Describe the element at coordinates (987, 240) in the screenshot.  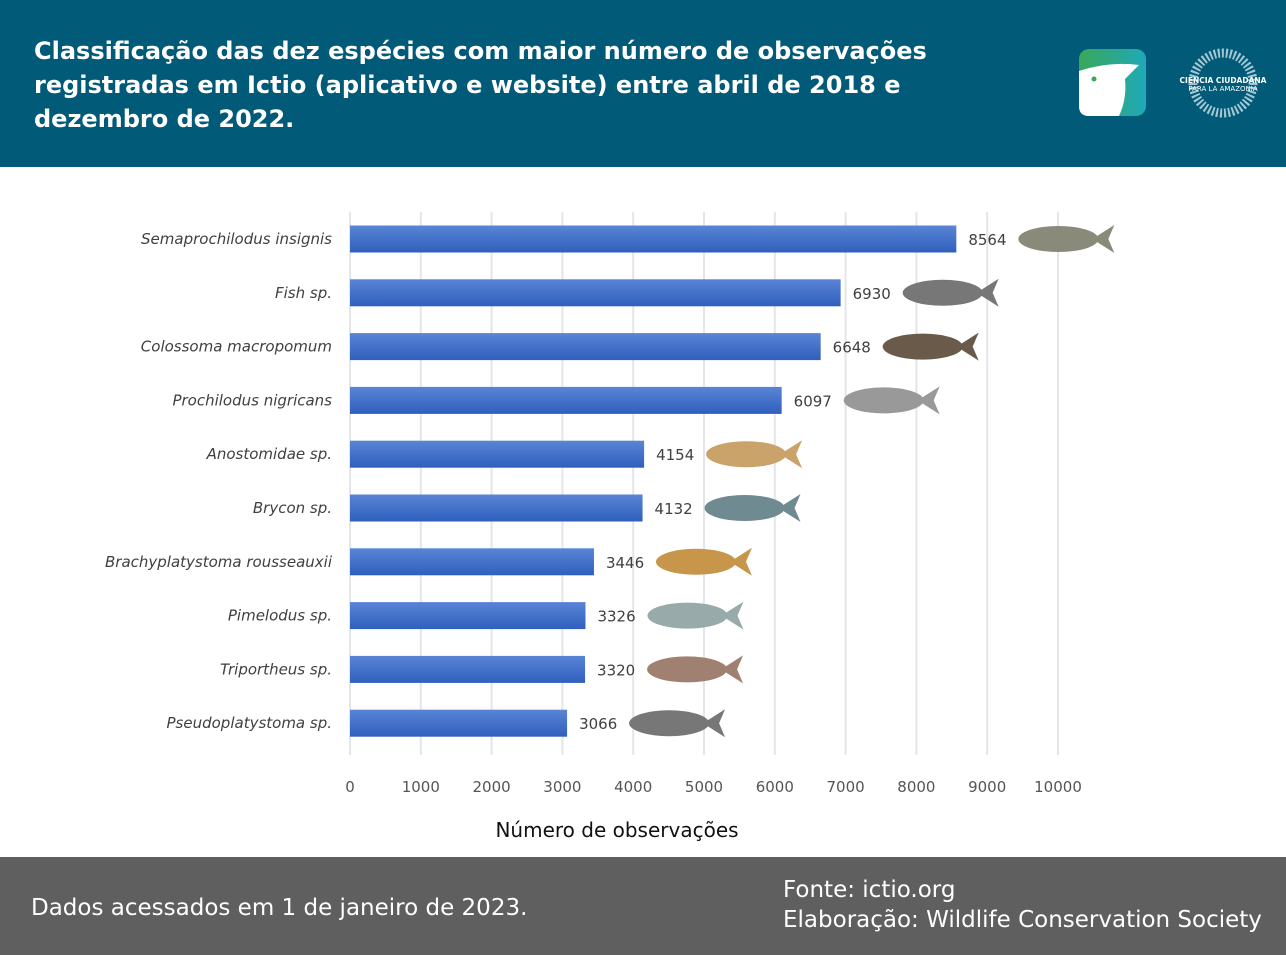
I see `data-label: 8564` at that location.